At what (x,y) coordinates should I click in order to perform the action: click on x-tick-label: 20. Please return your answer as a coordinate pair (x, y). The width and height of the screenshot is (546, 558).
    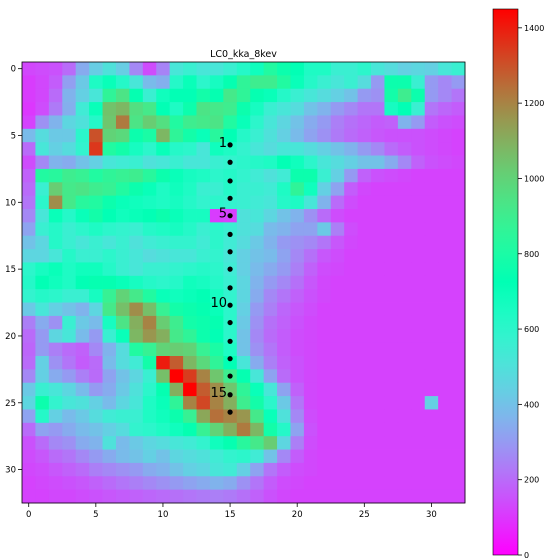
    Looking at the image, I should click on (297, 515).